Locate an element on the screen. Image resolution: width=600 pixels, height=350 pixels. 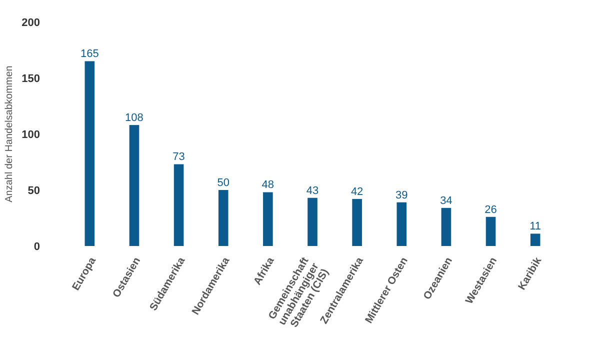
data-label: 50 is located at coordinates (223, 183).